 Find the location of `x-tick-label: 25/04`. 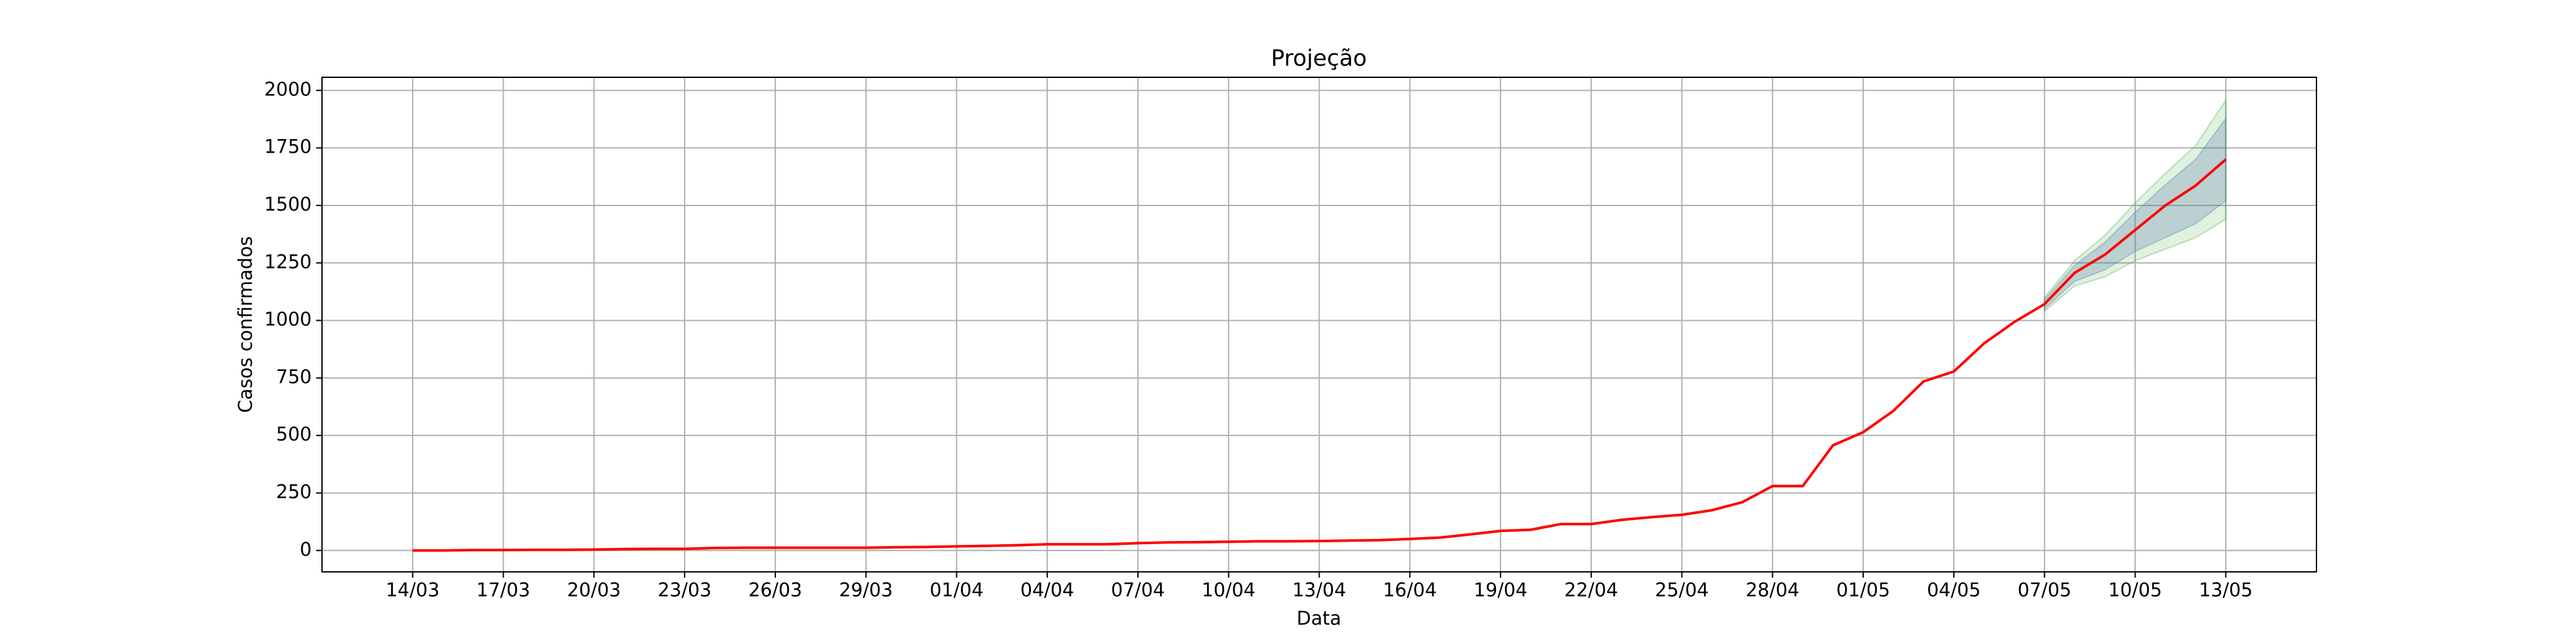

x-tick-label: 25/04 is located at coordinates (1682, 590).